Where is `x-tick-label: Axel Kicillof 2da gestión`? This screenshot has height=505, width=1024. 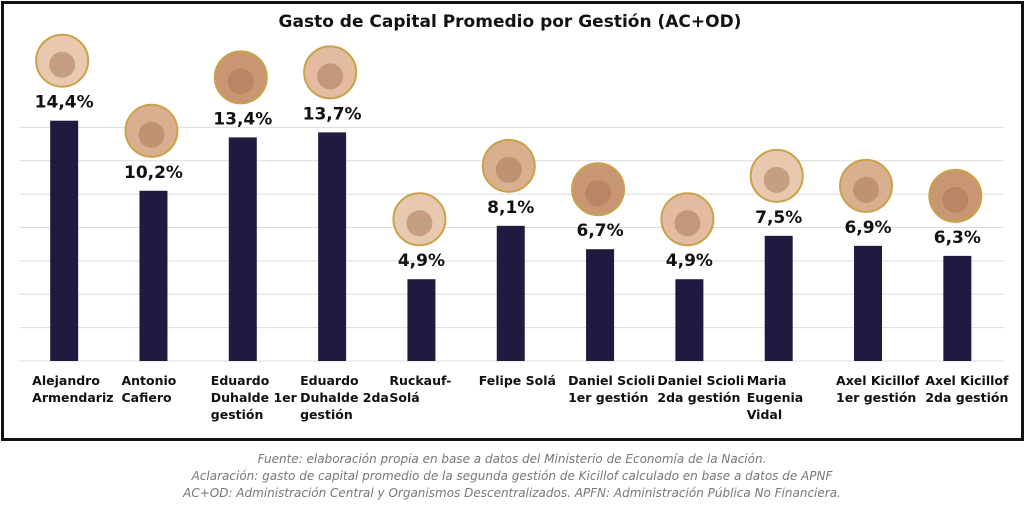 x-tick-label: Axel Kicillof 2da gestión is located at coordinates (967, 389).